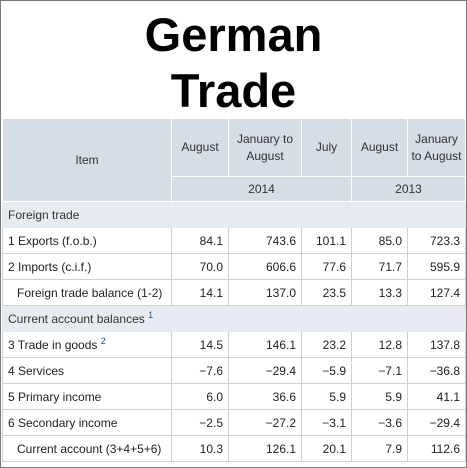  Describe the element at coordinates (326, 266) in the screenshot. I see `table-cell-value: 77.6` at that location.